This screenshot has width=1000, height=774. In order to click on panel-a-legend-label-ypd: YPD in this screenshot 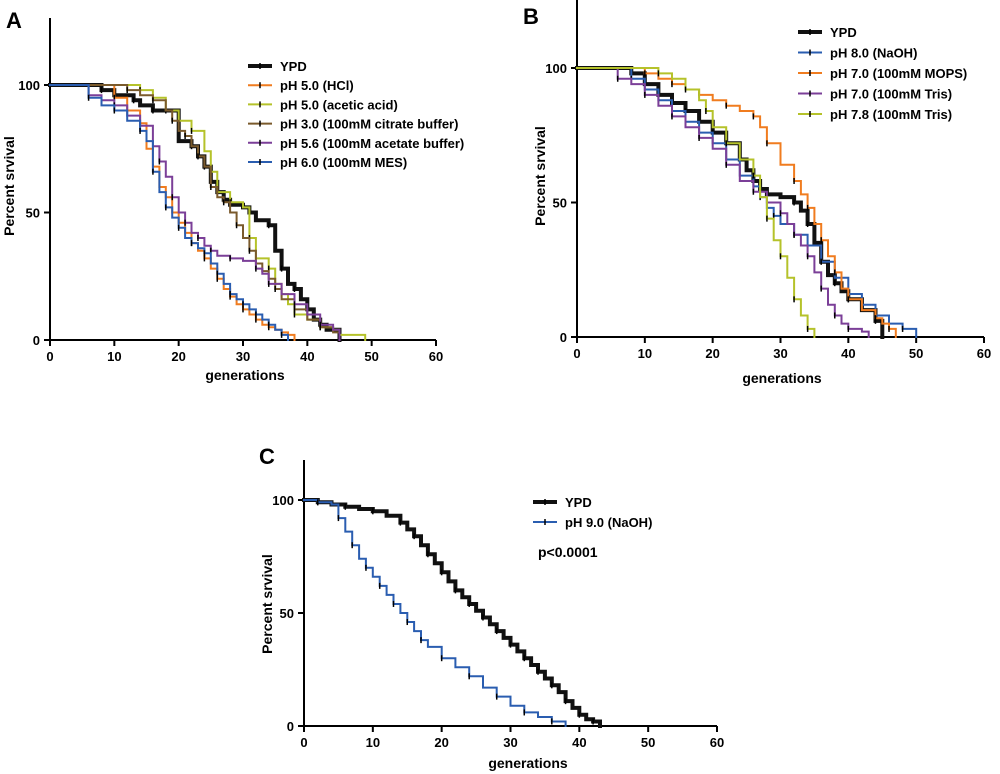, I will do `click(293, 66)`.